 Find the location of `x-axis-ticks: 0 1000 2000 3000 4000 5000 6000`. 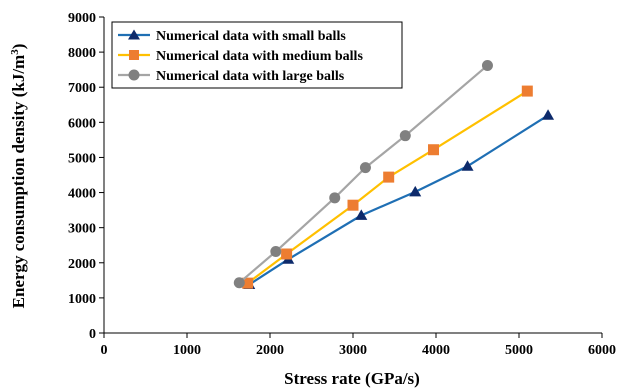

x-axis-ticks: 0 1000 2000 3000 4000 5000 6000 is located at coordinates (358, 345).